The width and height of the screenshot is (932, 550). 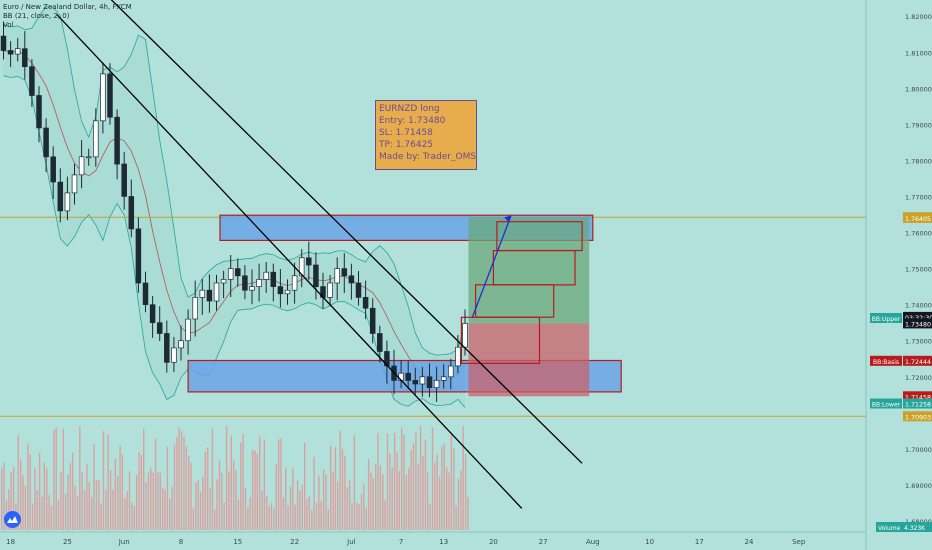 I want to click on time-tick-label: 24, so click(x=749, y=542).